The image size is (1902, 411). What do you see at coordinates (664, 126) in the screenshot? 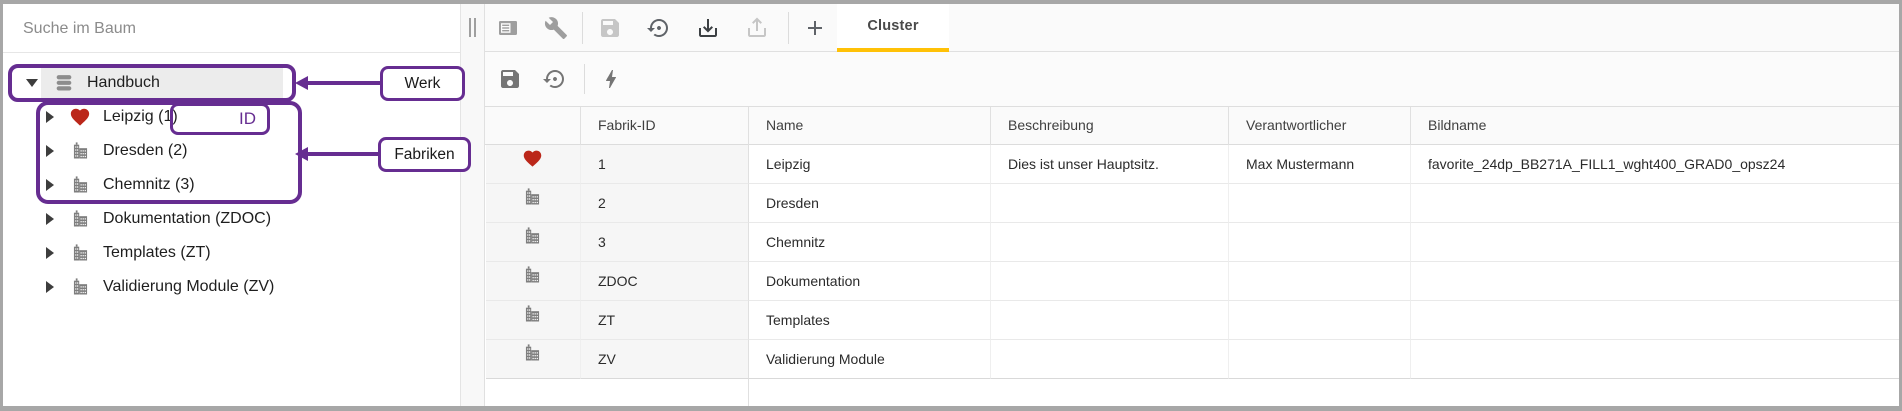
I see `column-header-fabrik-id: Fabrik-ID` at bounding box center [664, 126].